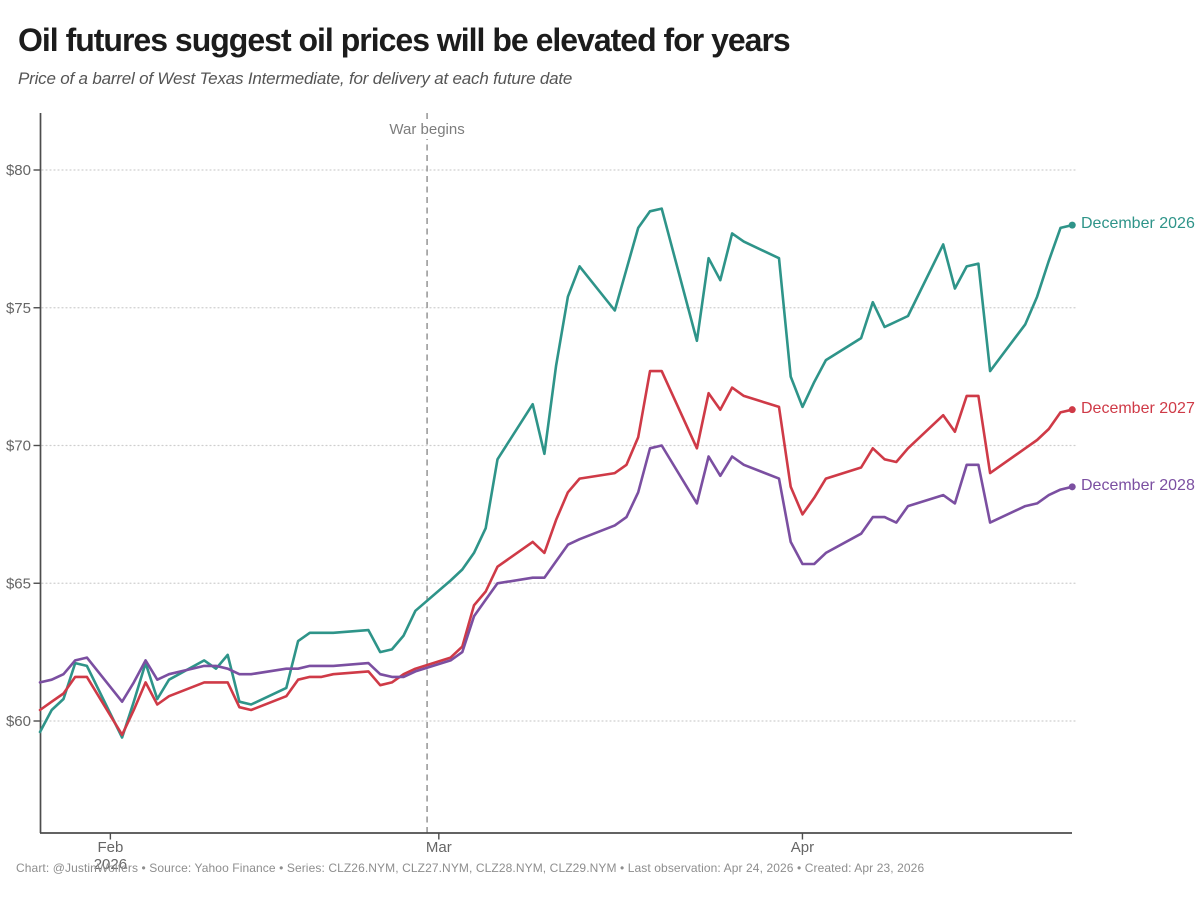 The width and height of the screenshot is (1200, 900). Describe the element at coordinates (439, 847) in the screenshot. I see `x-tick-label-mar: Mar` at that location.